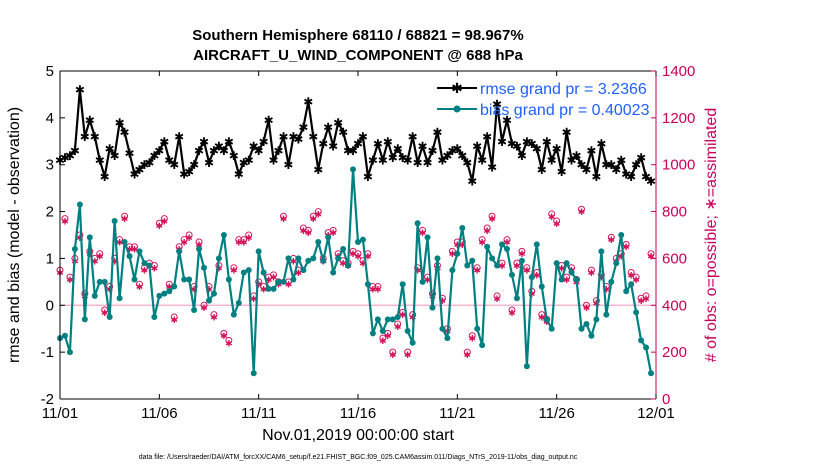 Image resolution: width=830 pixels, height=470 pixels. I want to click on legend-rmse-label: rmse grand pr = 3.2366, so click(563, 89).